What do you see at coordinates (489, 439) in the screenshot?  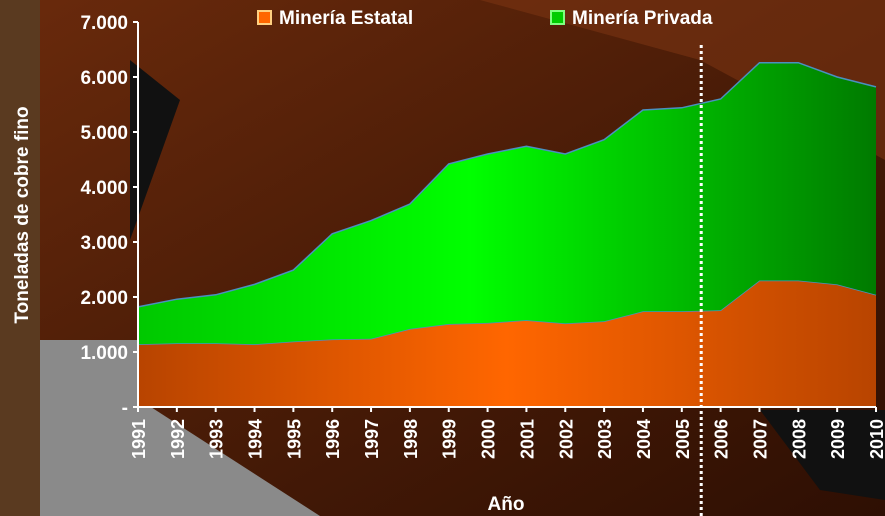 I see `x-tick-label: 2000` at bounding box center [489, 439].